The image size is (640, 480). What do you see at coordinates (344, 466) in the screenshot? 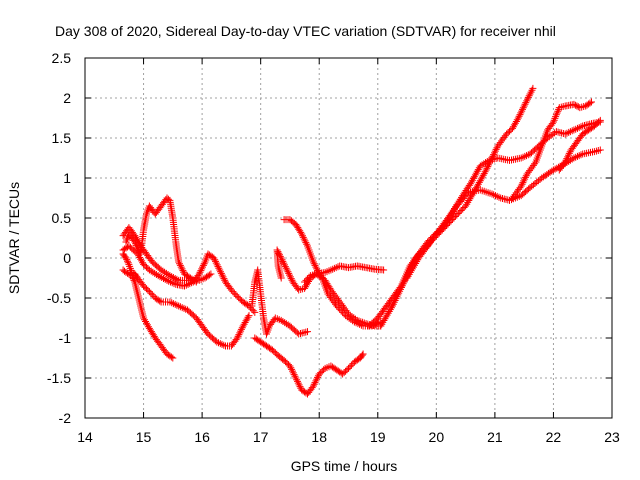
I see `x-axis-label: GPS time / hours` at bounding box center [344, 466].